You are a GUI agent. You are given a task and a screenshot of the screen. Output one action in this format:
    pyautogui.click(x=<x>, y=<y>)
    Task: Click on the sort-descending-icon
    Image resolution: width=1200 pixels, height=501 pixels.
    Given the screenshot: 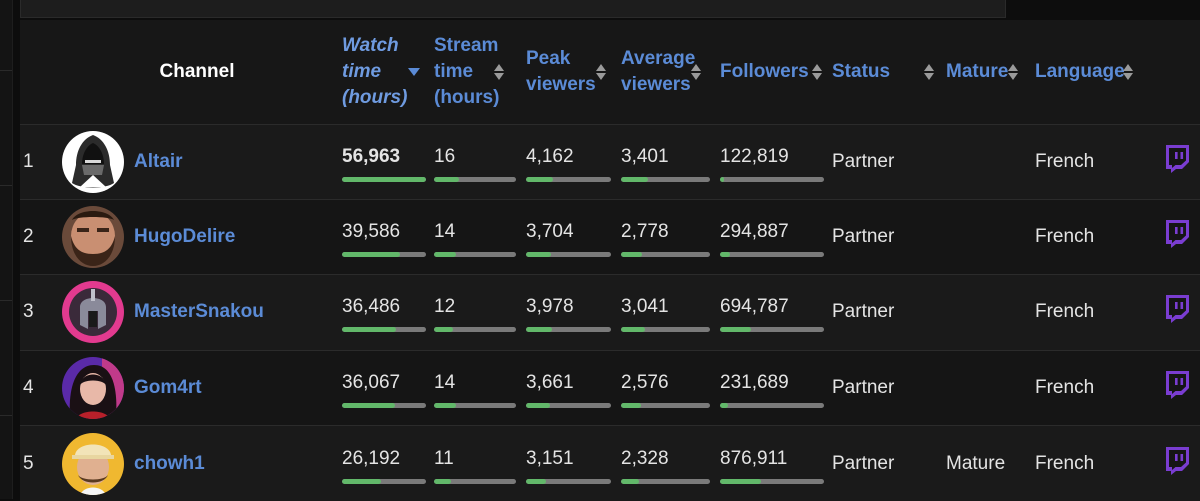 What is the action you would take?
    pyautogui.click(x=414, y=71)
    